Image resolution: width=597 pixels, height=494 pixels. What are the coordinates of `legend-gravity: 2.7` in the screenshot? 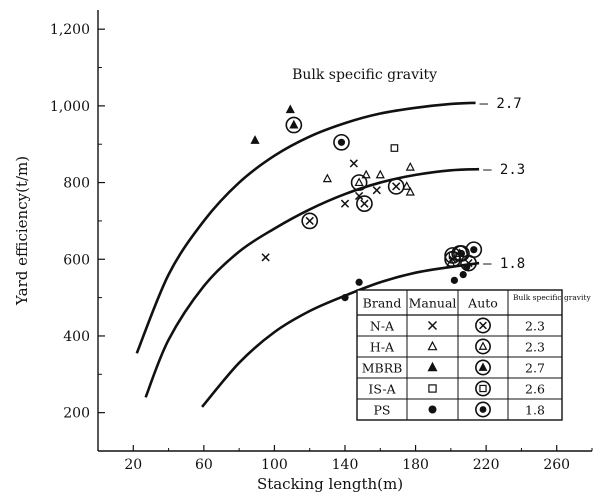 It's located at (535, 368).